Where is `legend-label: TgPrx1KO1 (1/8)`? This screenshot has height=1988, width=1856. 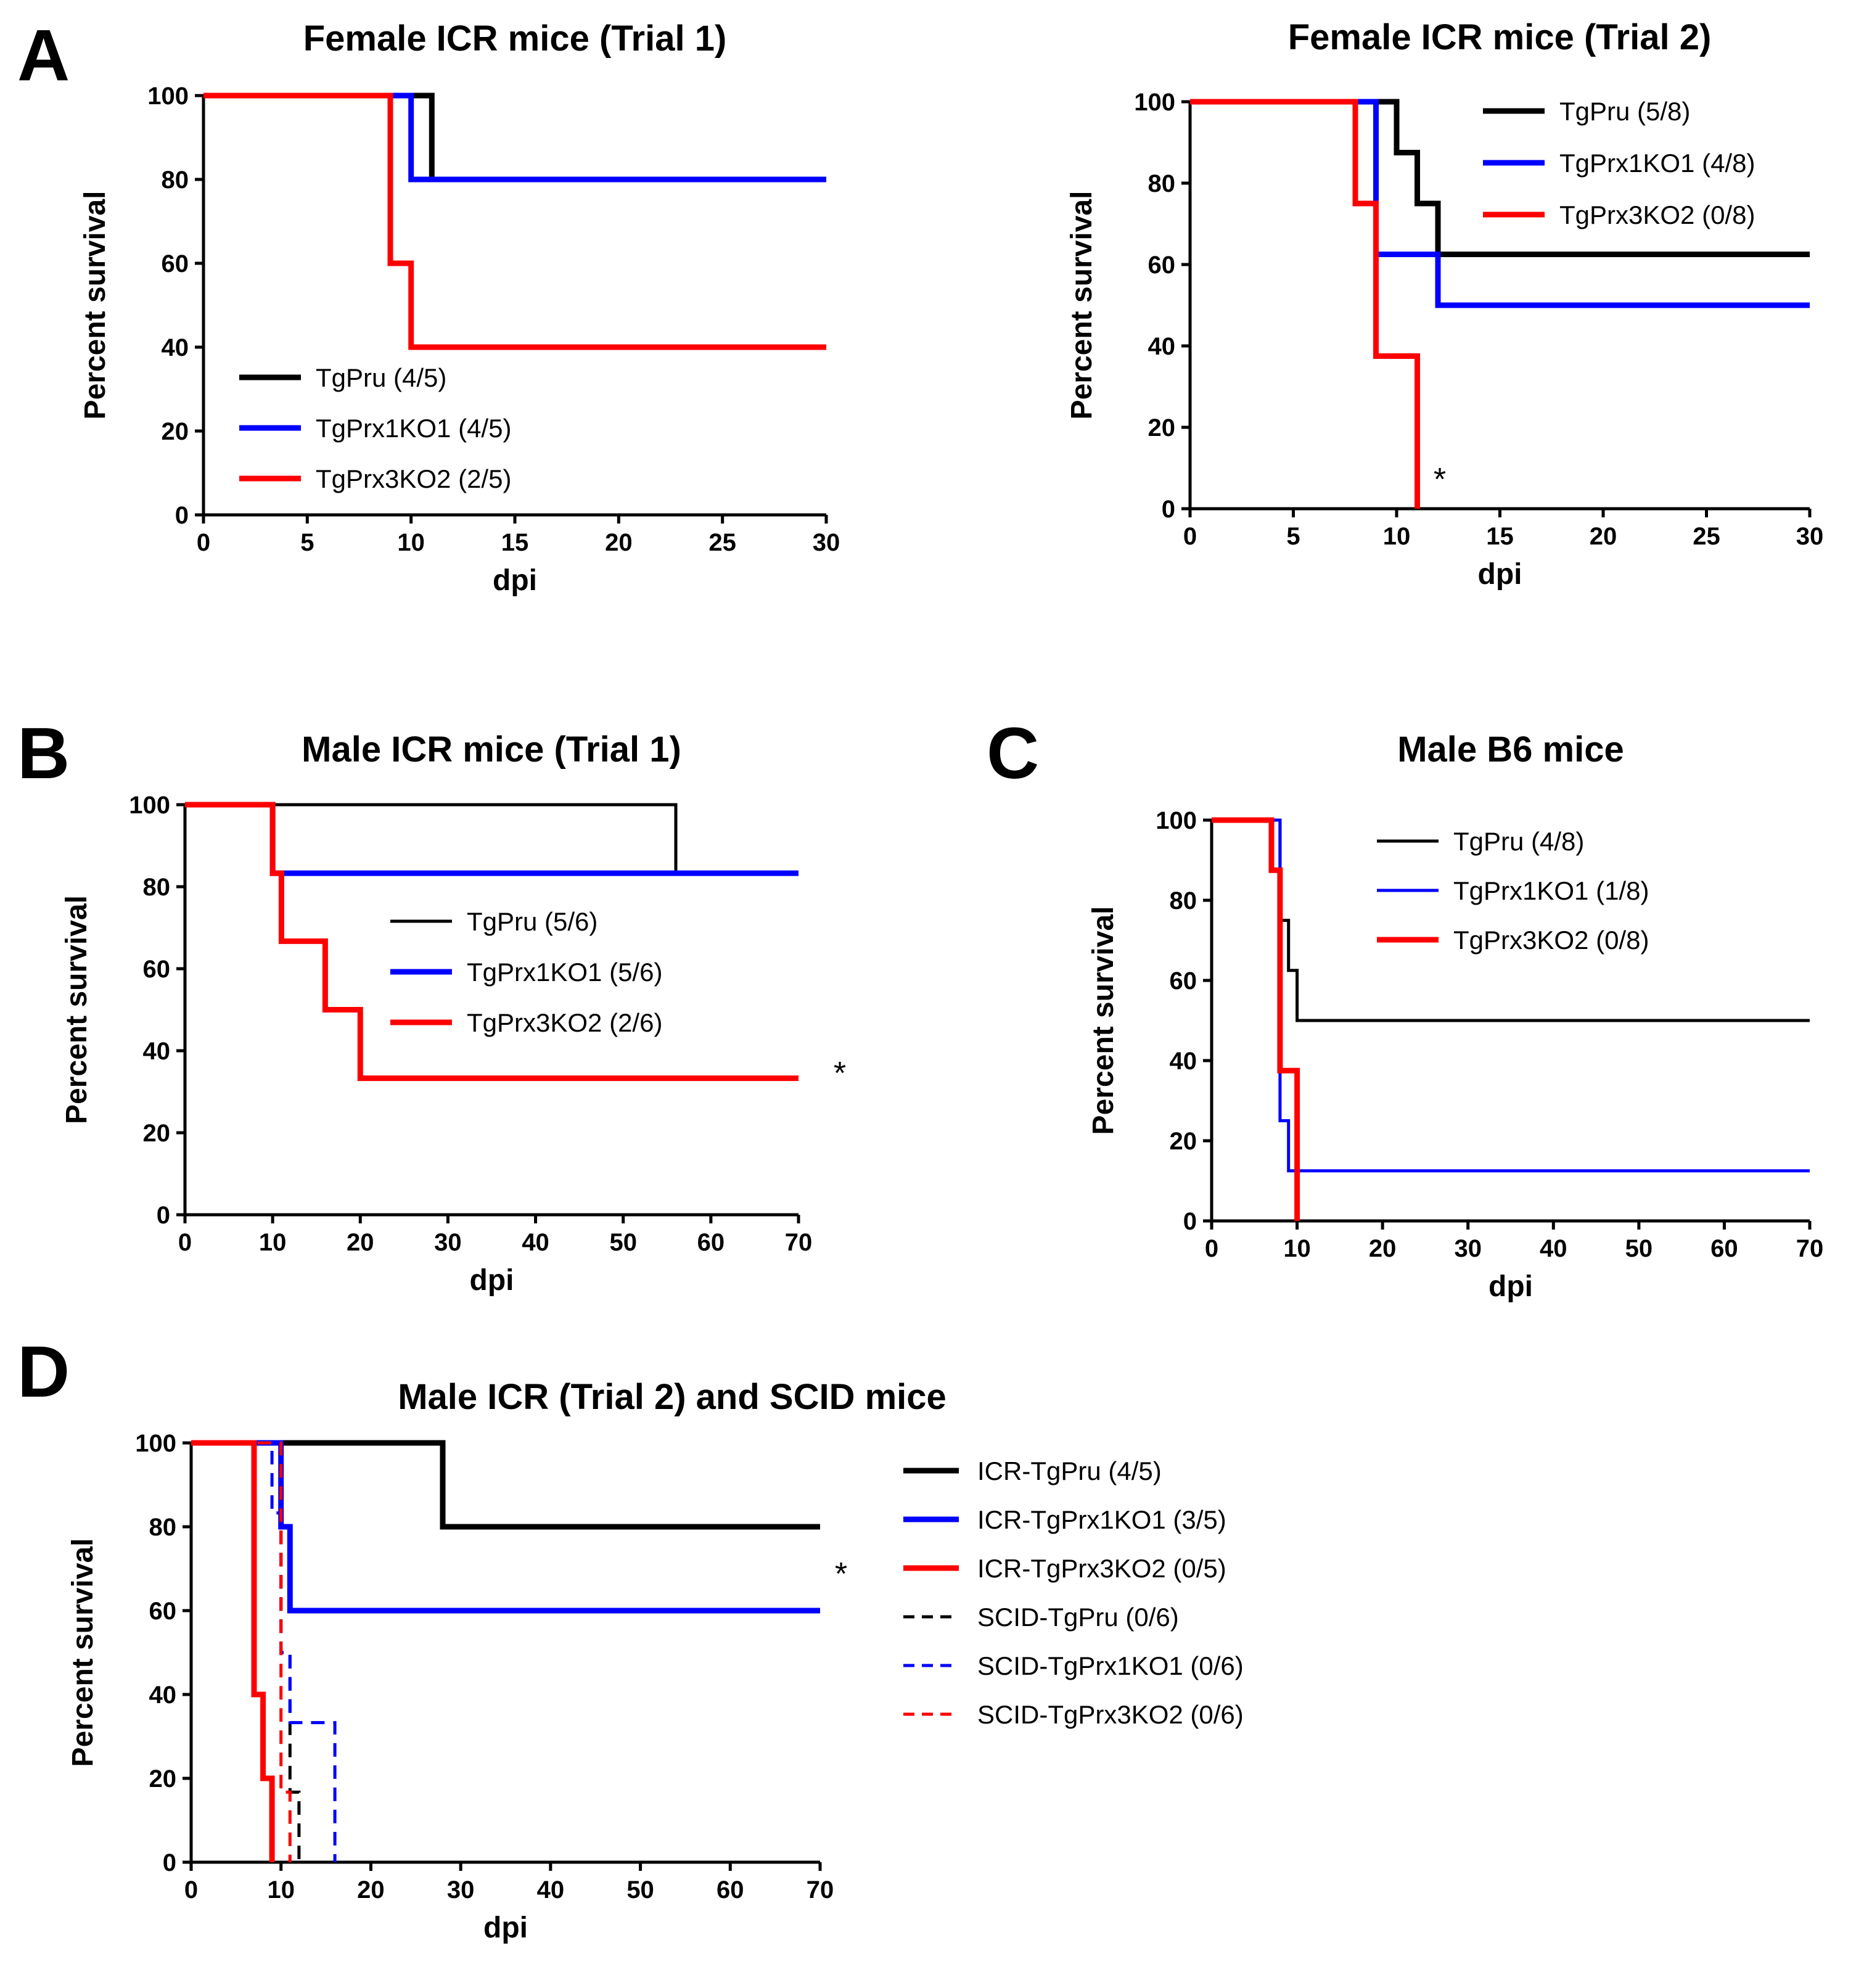 legend-label: TgPrx1KO1 (1/8) is located at coordinates (1551, 890).